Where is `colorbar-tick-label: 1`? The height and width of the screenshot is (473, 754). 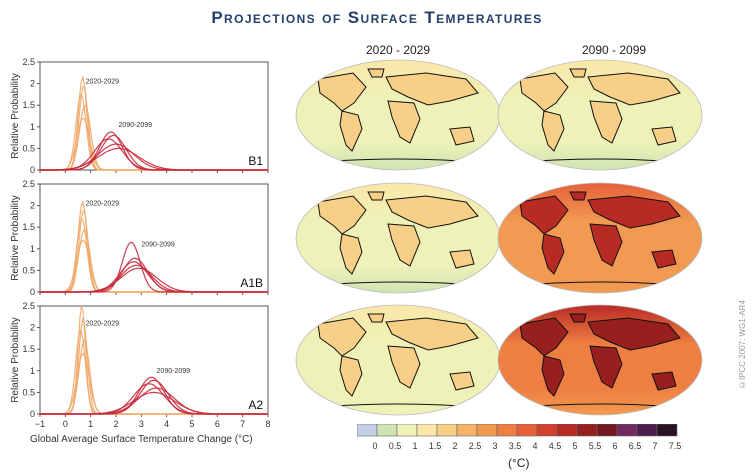 colorbar-tick-label: 1 is located at coordinates (414, 446).